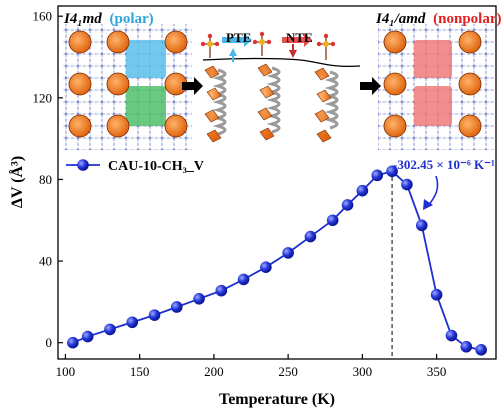  I want to click on slope-arrowhead-icon, so click(428, 204).